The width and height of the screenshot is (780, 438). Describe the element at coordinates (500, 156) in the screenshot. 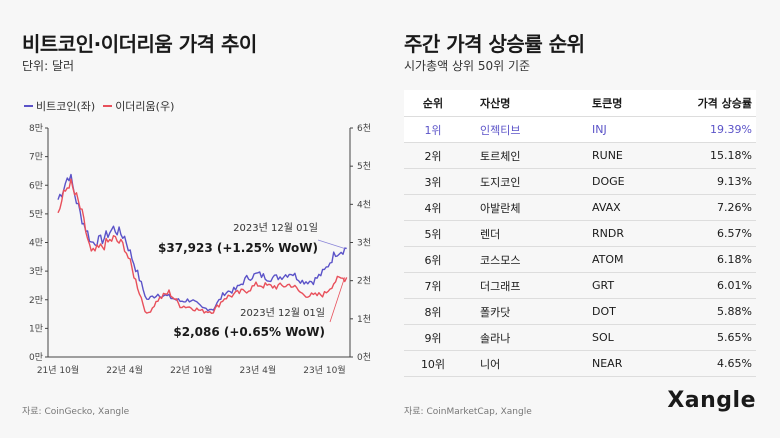

I see `name-cell: 토르체인` at that location.